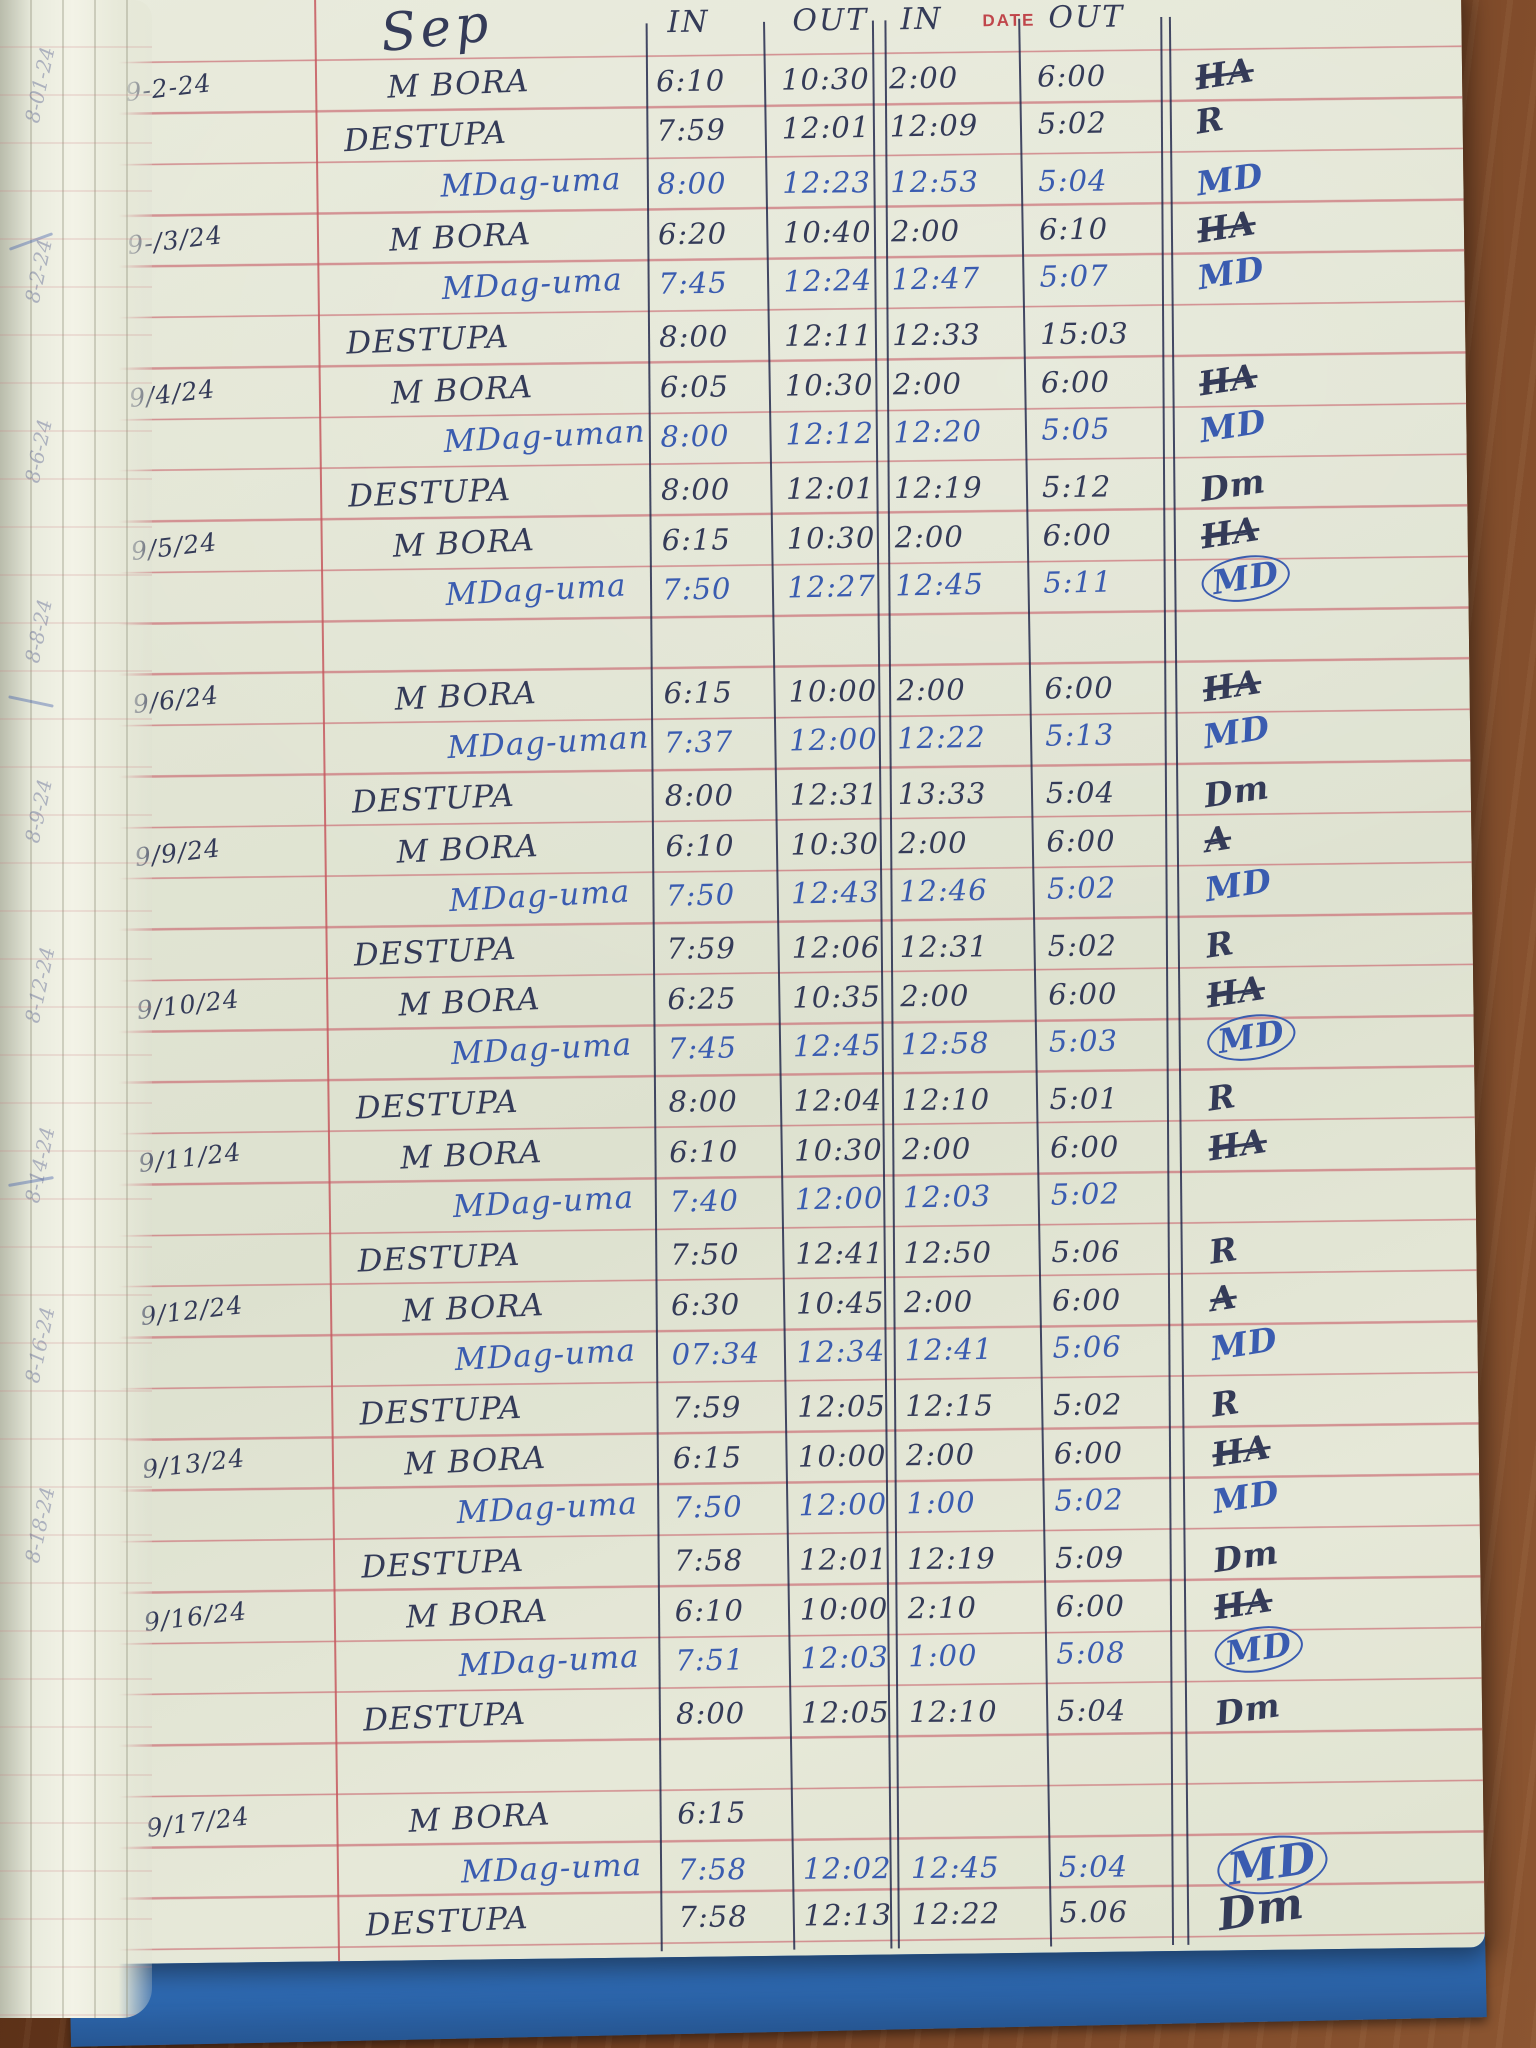  What do you see at coordinates (1091, 1652) in the screenshot?
I see `row-out-afternoon: 5:08` at bounding box center [1091, 1652].